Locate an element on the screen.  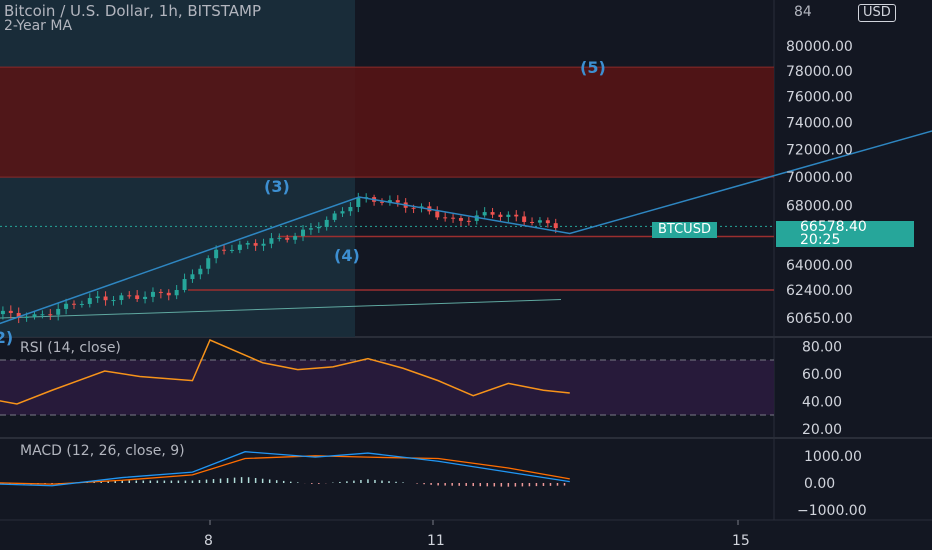
macd-legend: MACD (12, 26, close, 9) is located at coordinates (102, 451).